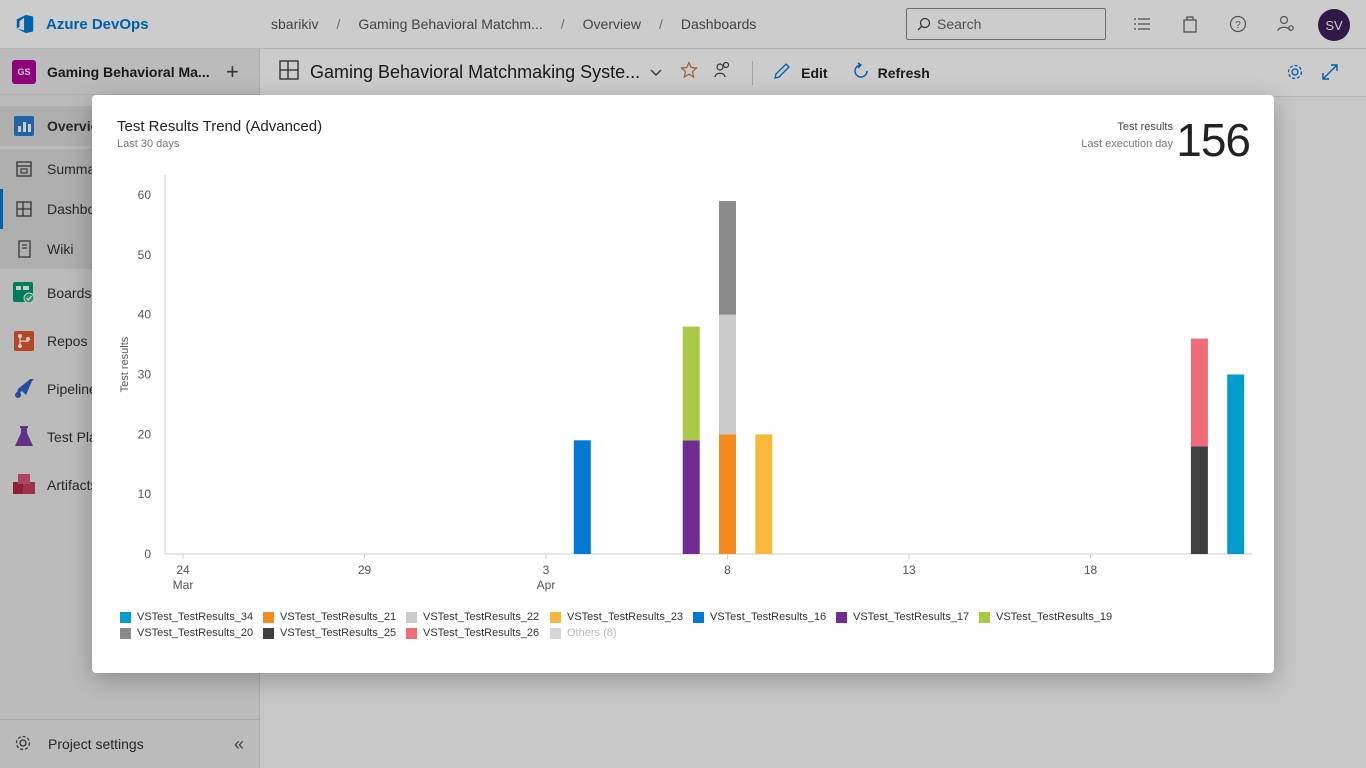 The height and width of the screenshot is (768, 1366). I want to click on header-divider, so click(753, 72).